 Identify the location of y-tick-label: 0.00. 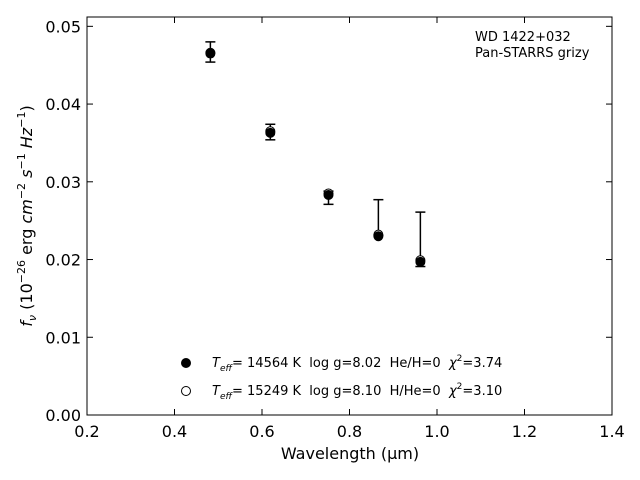
(63, 415).